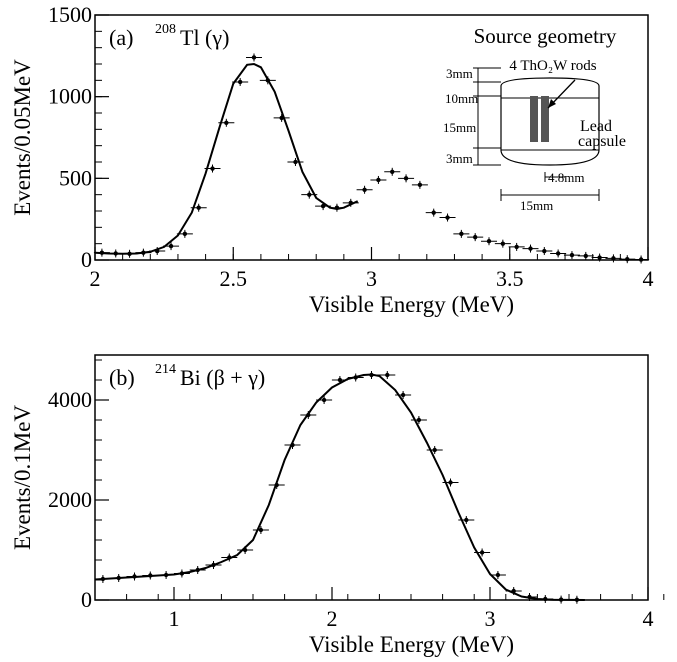 The image size is (677, 662). What do you see at coordinates (566, 177) in the screenshot?
I see `dimension-label: 4.8mm` at bounding box center [566, 177].